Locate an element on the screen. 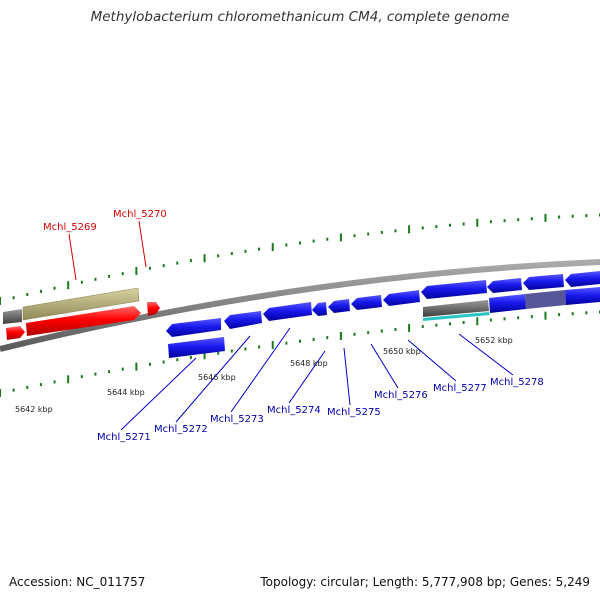 The width and height of the screenshot is (600, 600). scale-label-5650: 5650 kbp is located at coordinates (402, 351).